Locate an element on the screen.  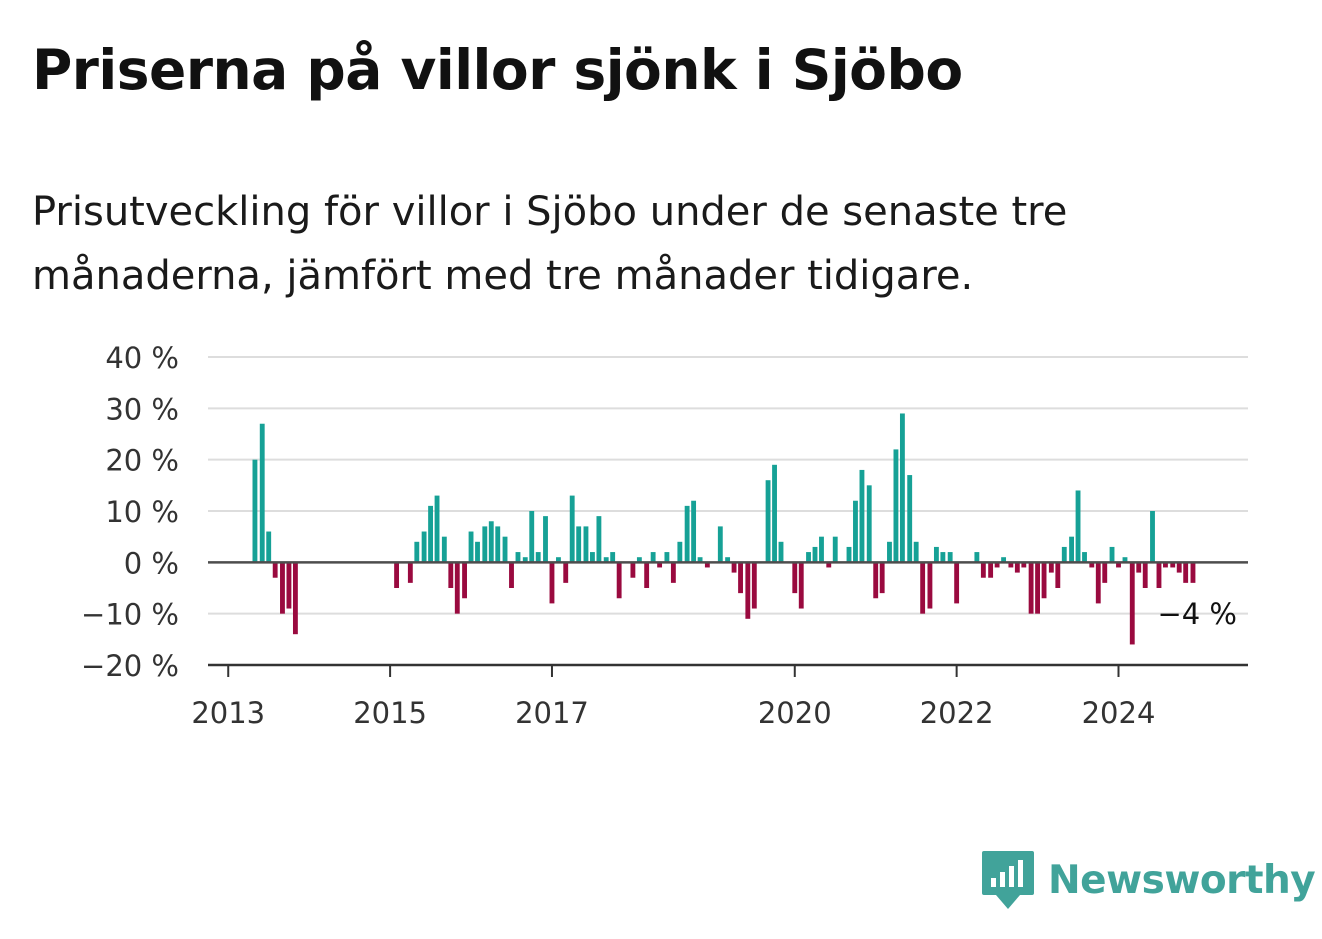
y-axis-tick-labels: 40 % 30 % 20 % 10 % 0 % −10 % −20 % is located at coordinates (130, 512).